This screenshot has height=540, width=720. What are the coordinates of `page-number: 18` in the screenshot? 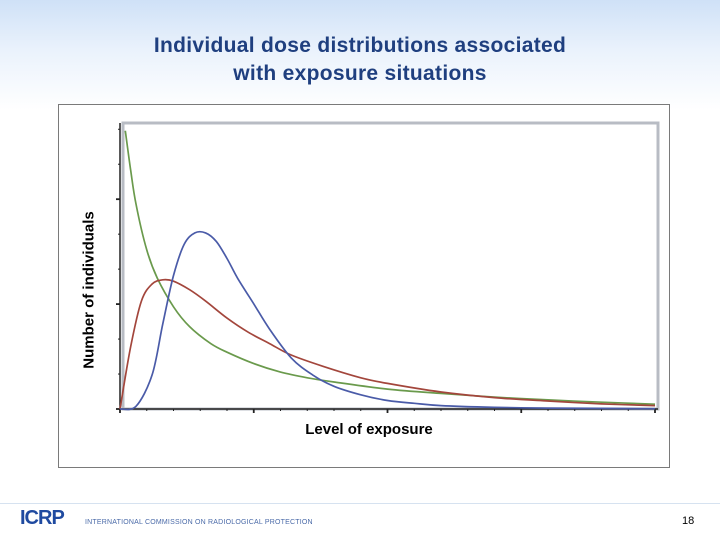 It's located at (688, 521).